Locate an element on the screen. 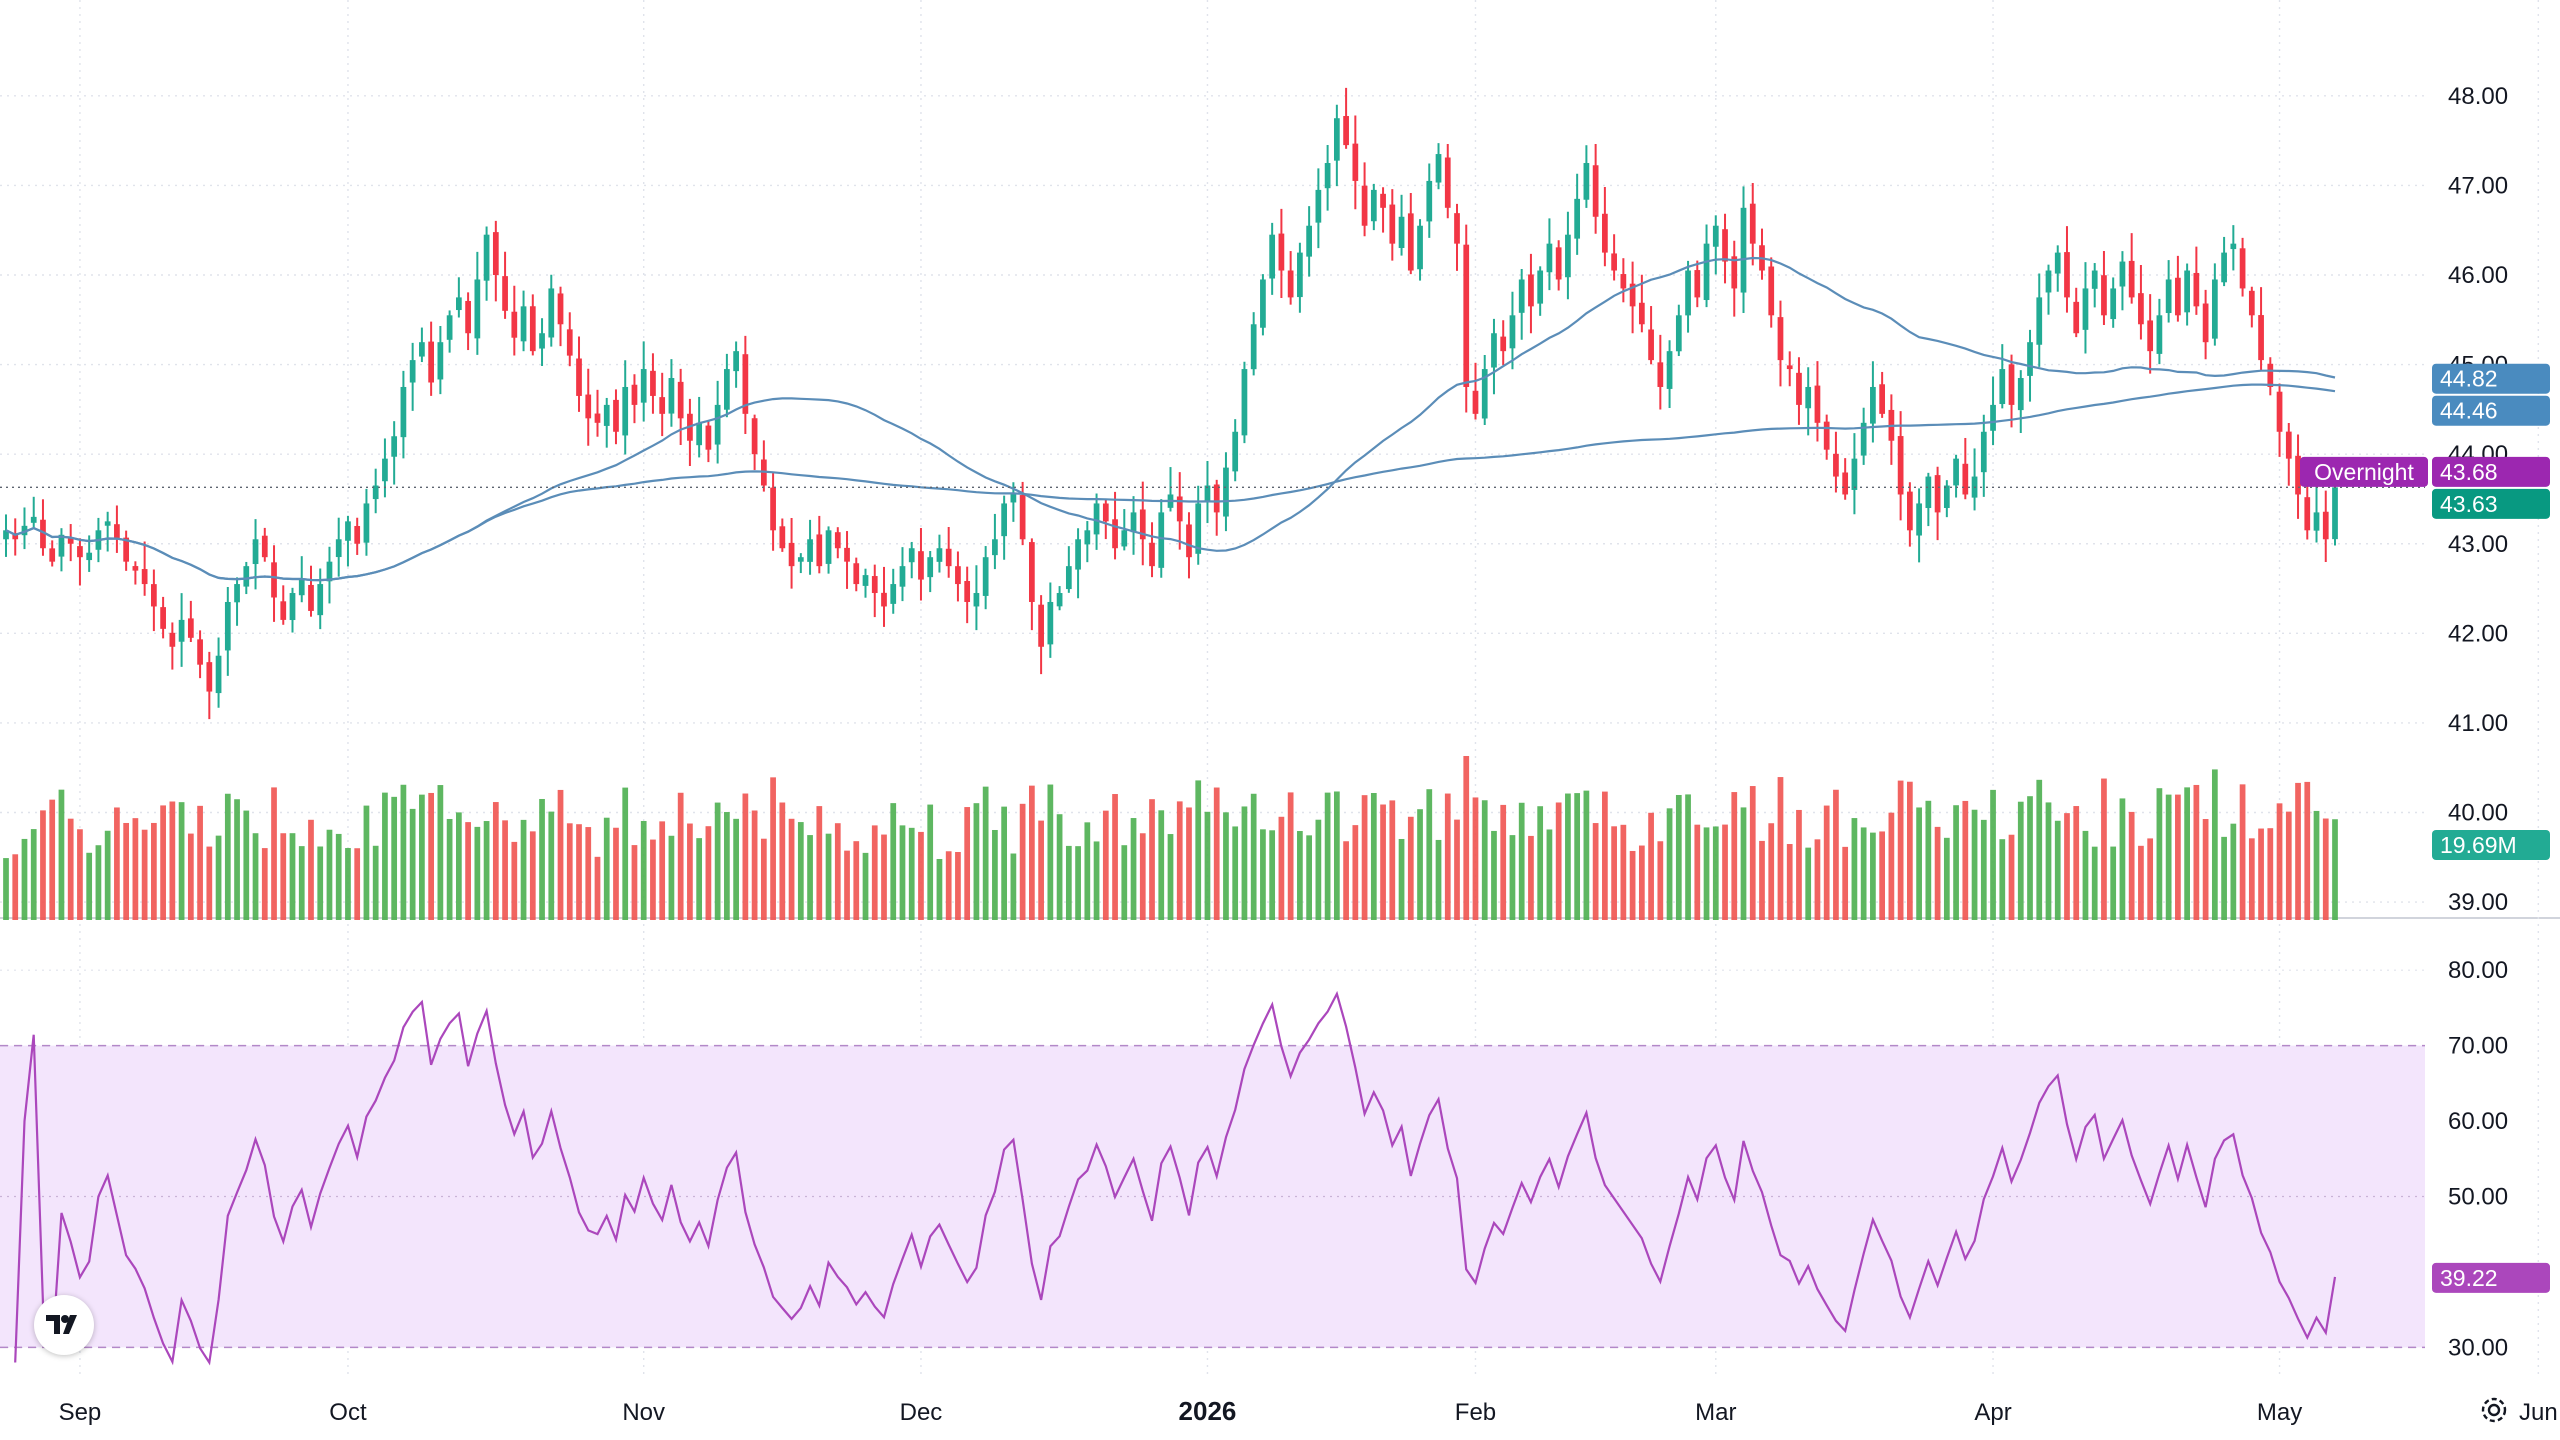 The width and height of the screenshot is (2560, 1440). overnight-badge-bg is located at coordinates (2491, 471).